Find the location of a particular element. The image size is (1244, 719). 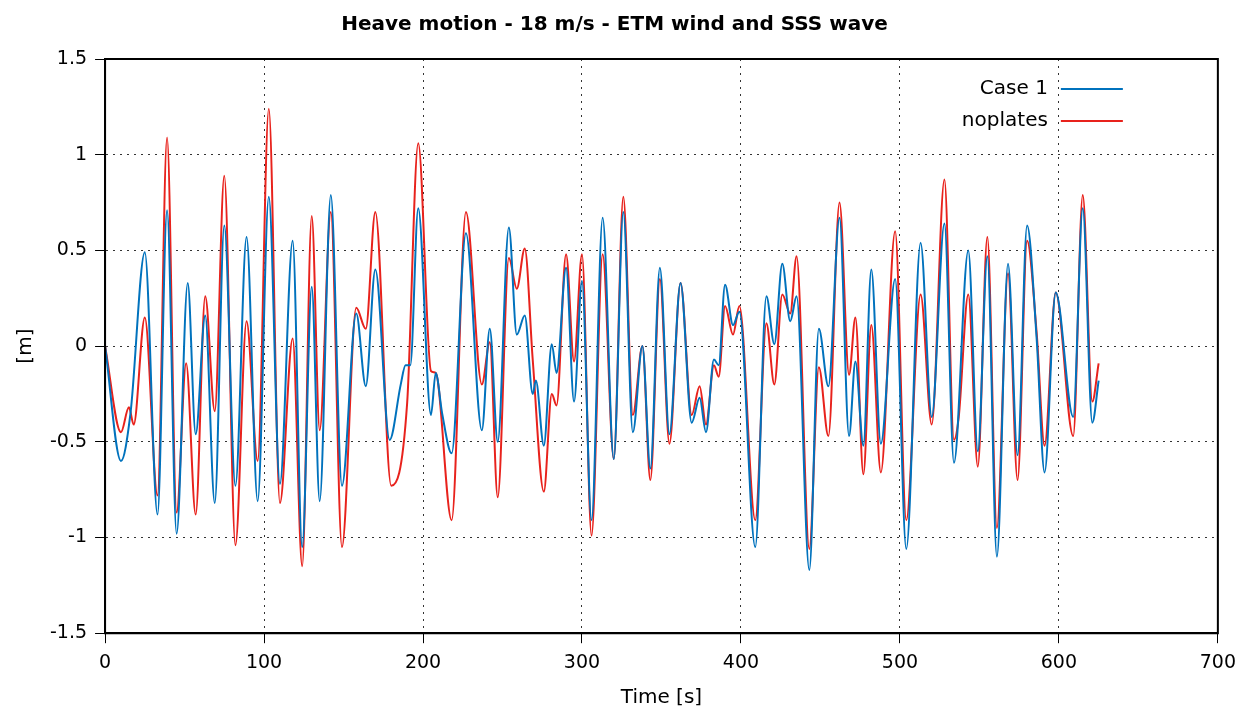

x-tick-label: 700 is located at coordinates (1217, 660).